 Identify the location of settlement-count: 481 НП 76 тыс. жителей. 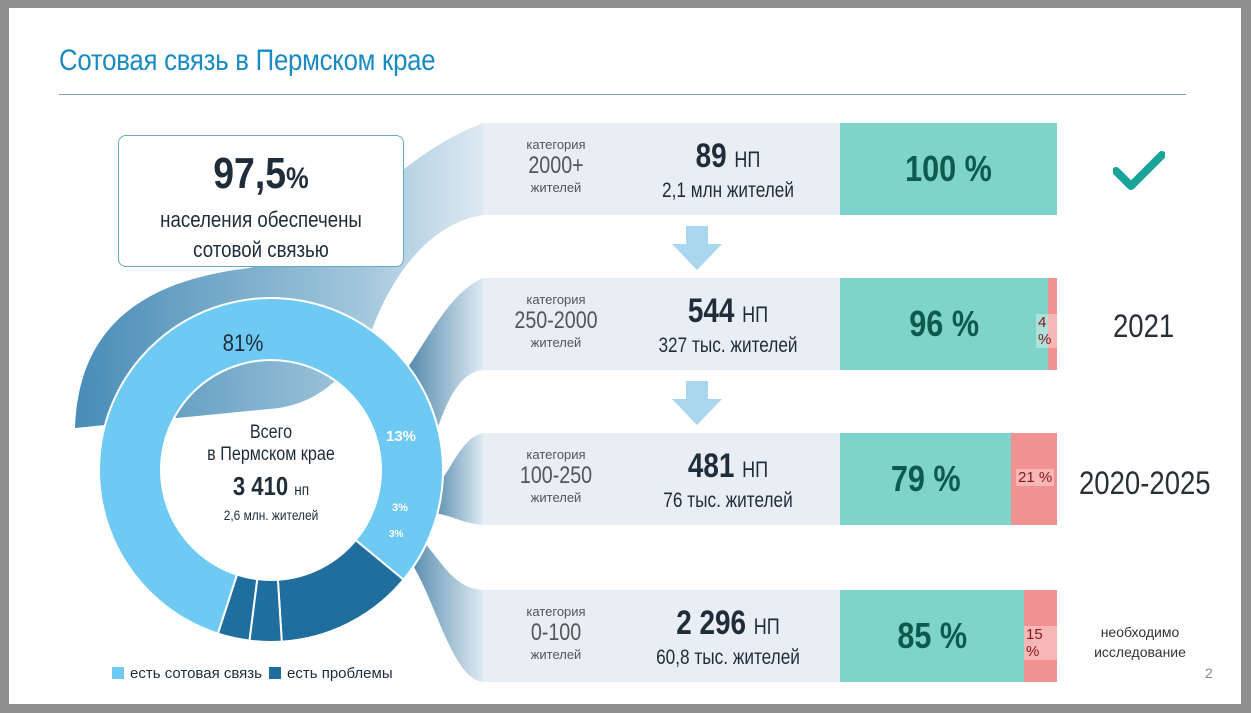
(728, 479).